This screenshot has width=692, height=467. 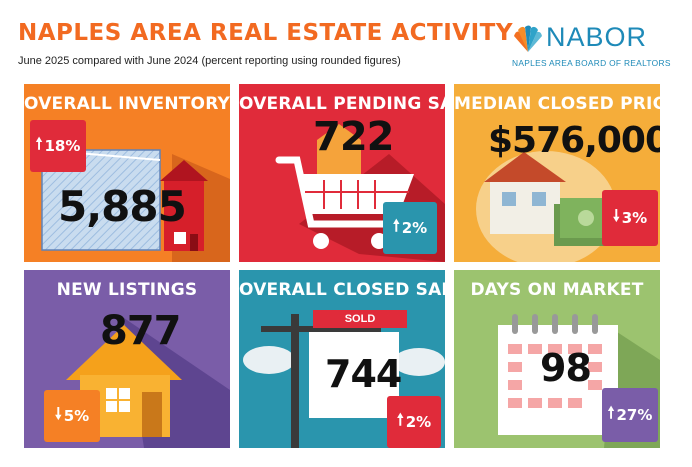 I want to click on change-badge: 🠗 5%, so click(x=72, y=416).